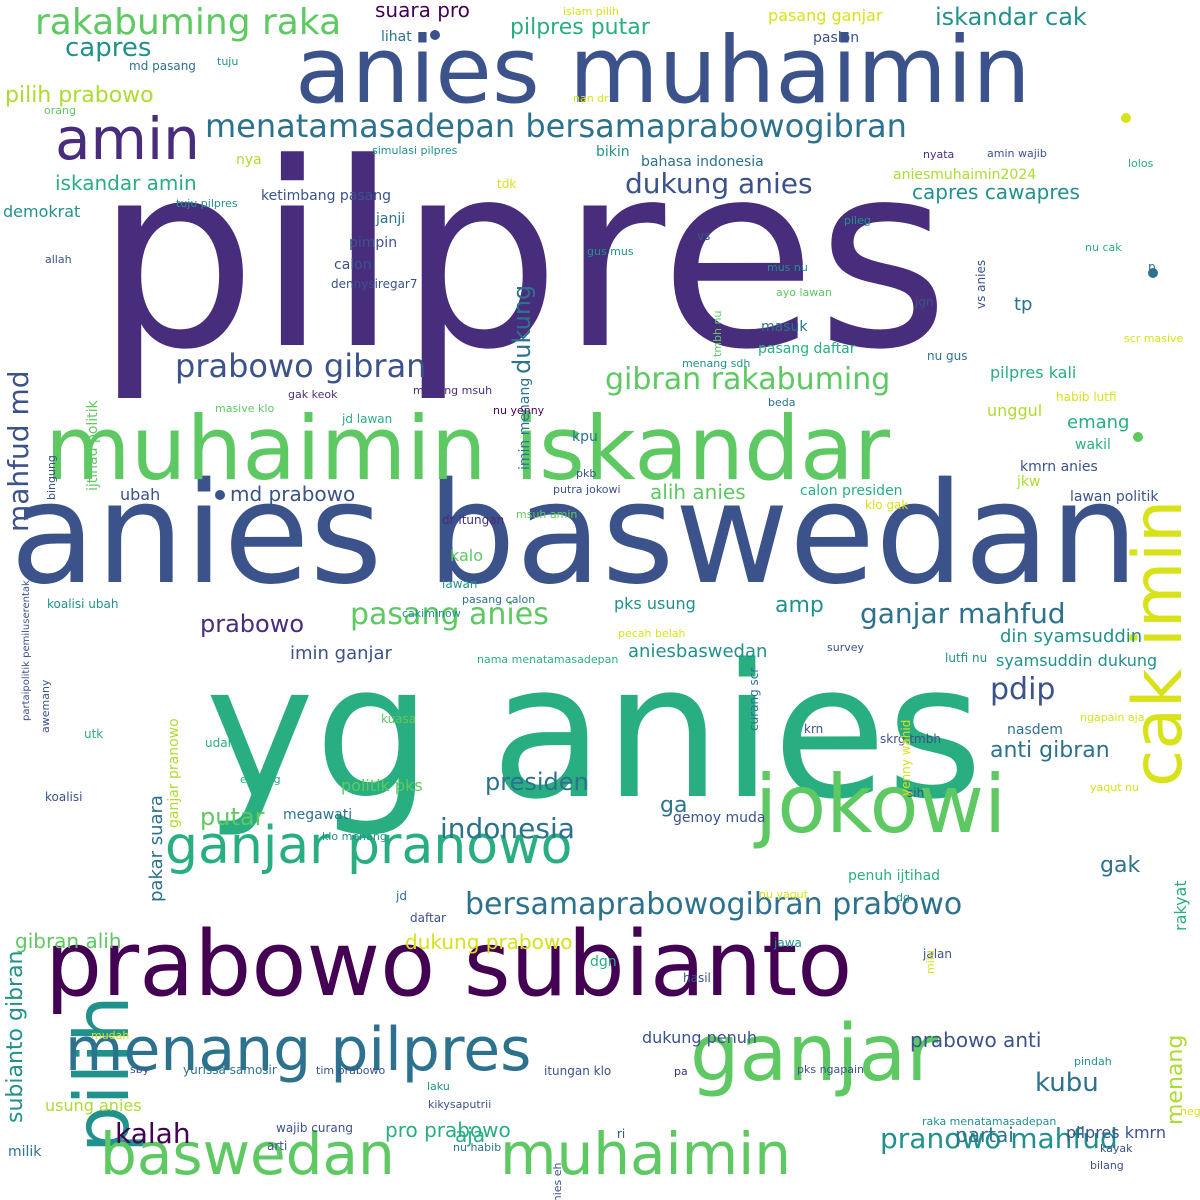 Image resolution: width=1200 pixels, height=1200 pixels. Describe the element at coordinates (704, 236) in the screenshot. I see `cloud-word: vs` at that location.